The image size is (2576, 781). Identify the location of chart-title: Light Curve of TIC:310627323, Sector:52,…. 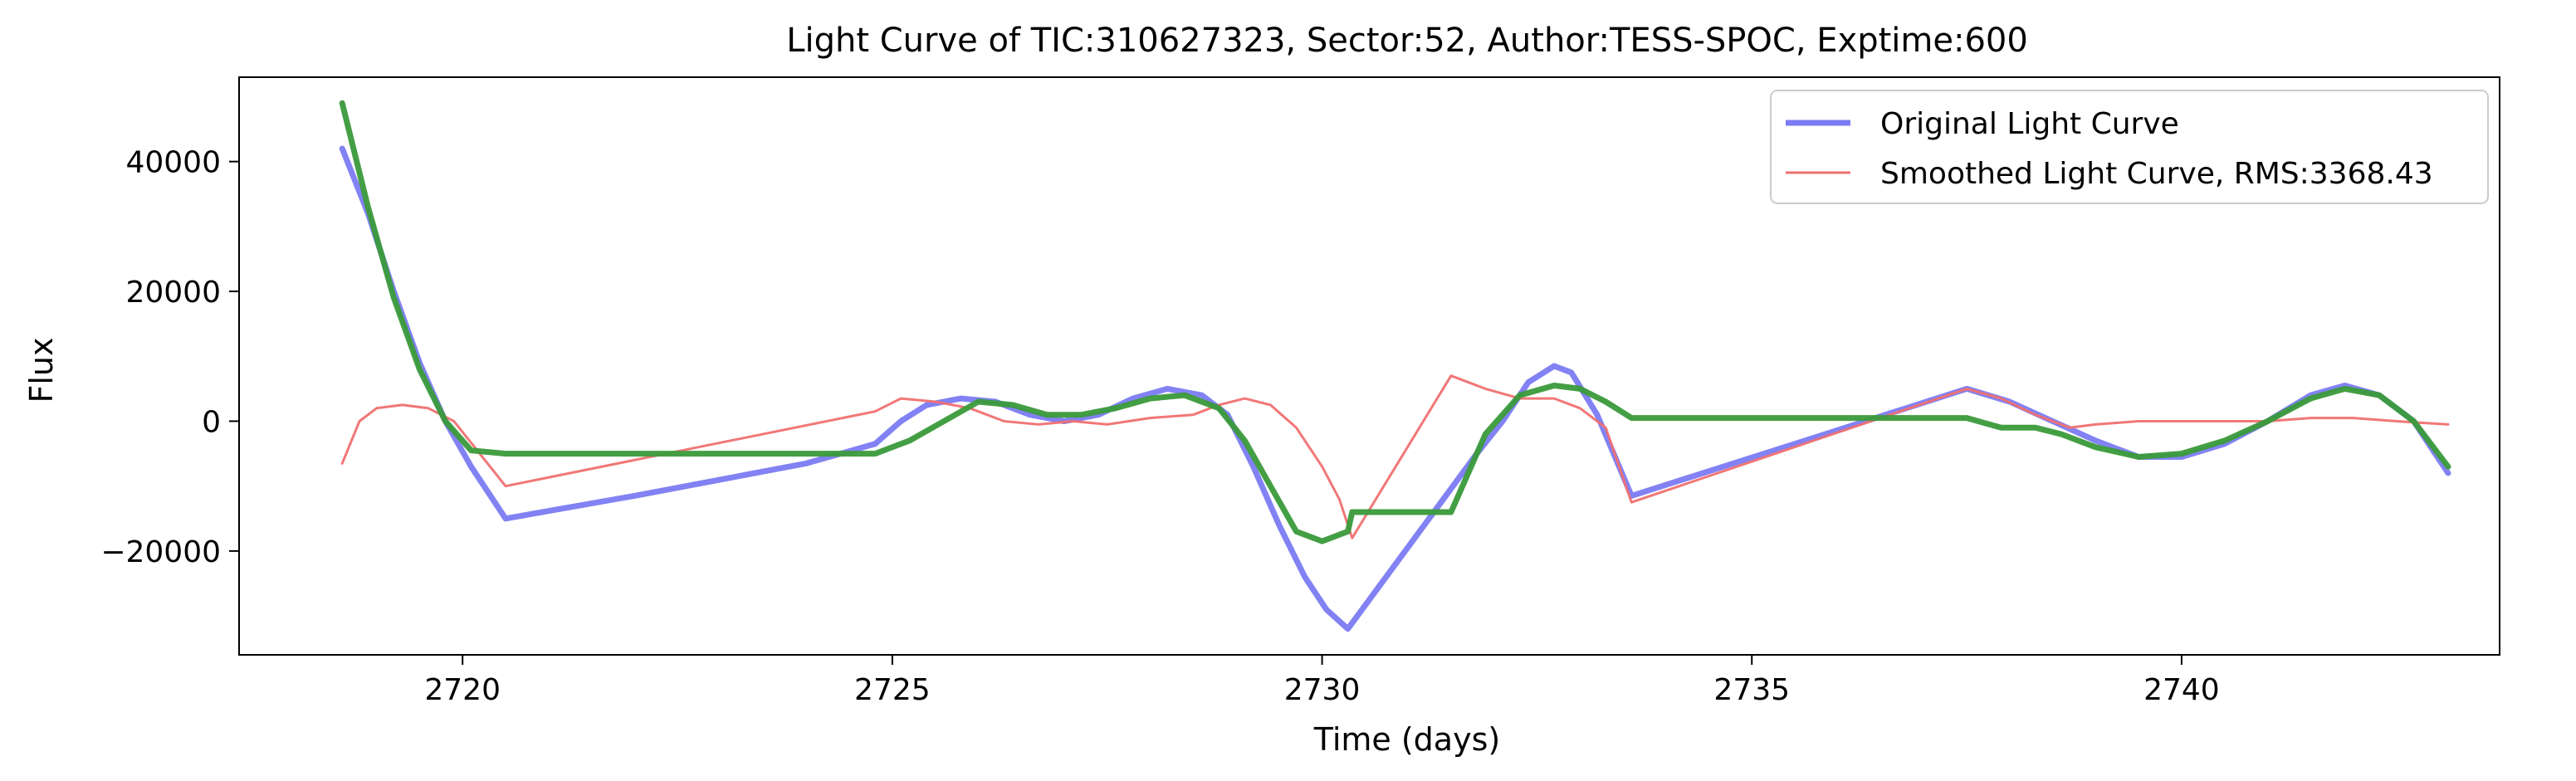
(1407, 41).